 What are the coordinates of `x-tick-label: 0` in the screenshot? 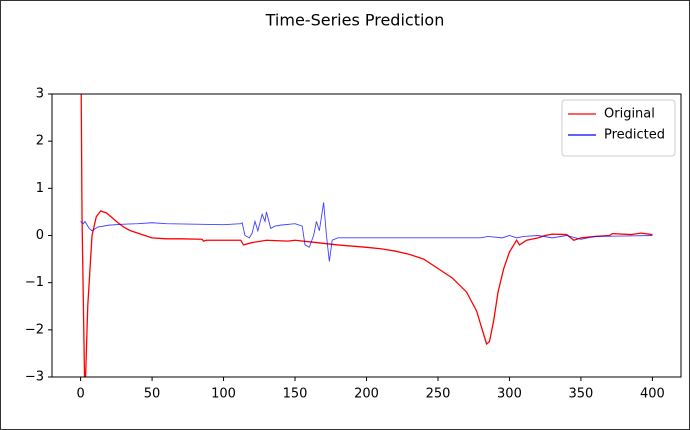 It's located at (80, 394).